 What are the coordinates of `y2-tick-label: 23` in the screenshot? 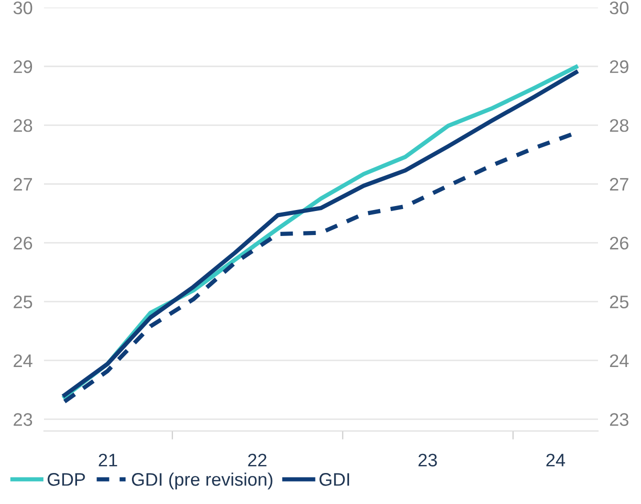 It's located at (619, 419).